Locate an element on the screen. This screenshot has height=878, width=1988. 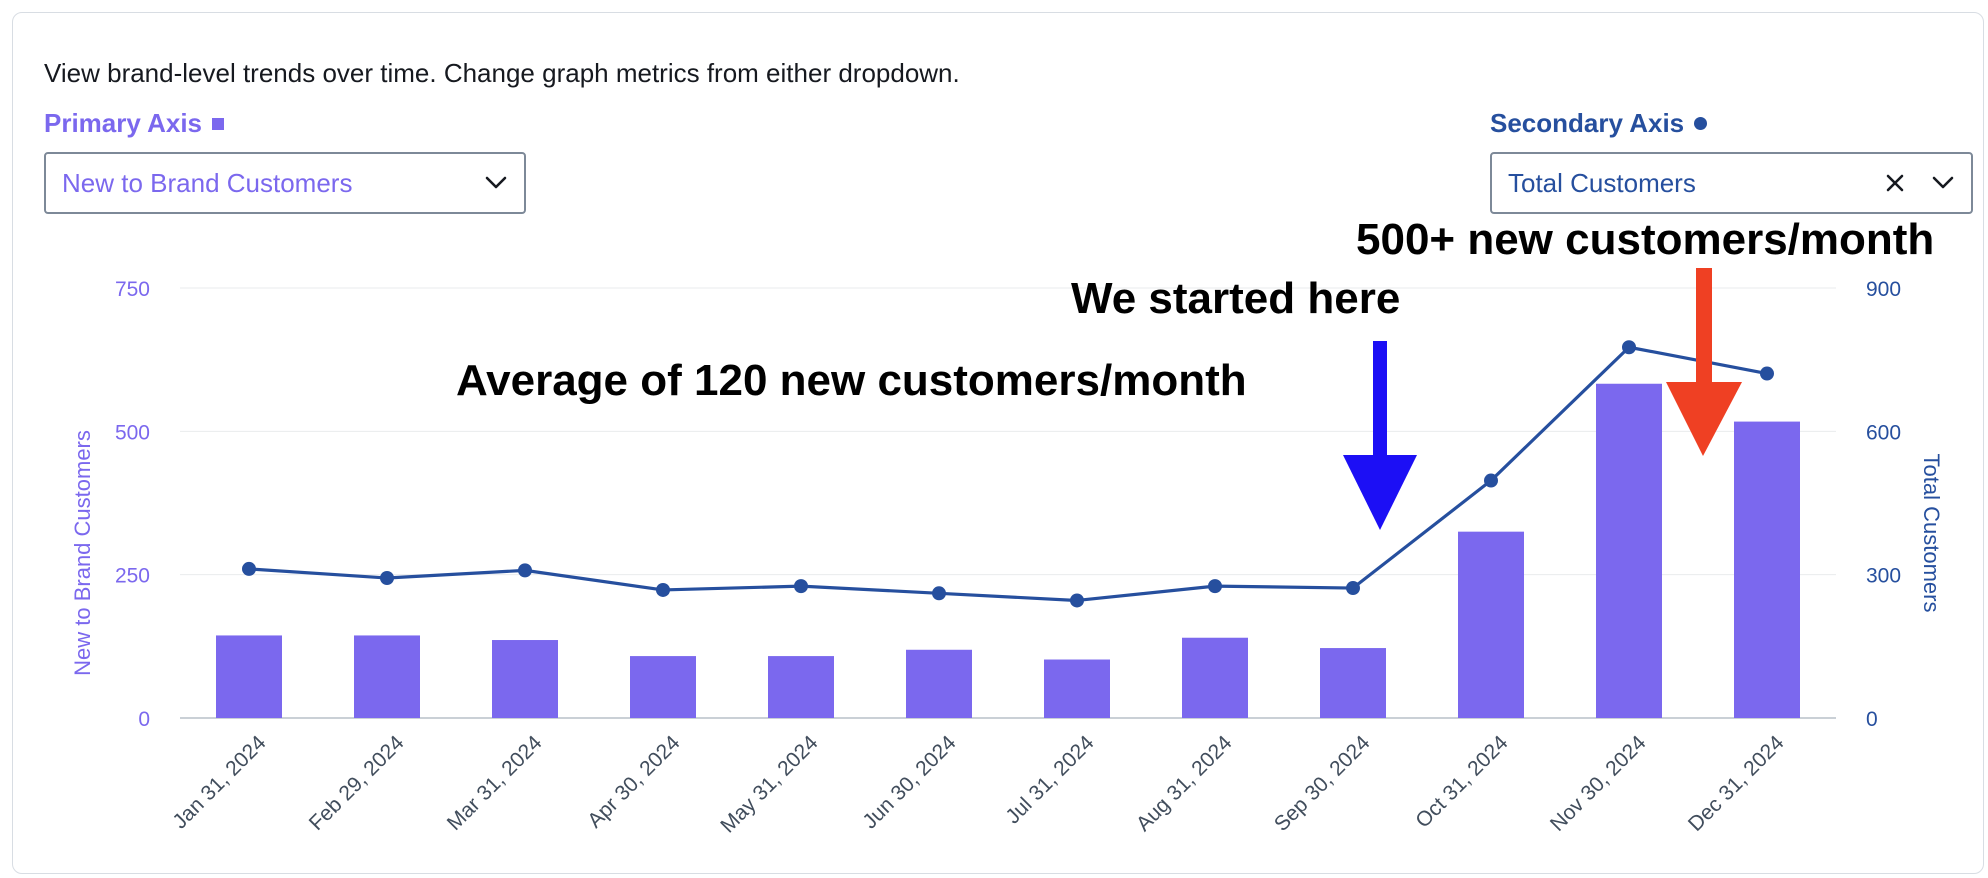
primary-axis-selected-value: New to Brand Customers is located at coordinates (207, 182).